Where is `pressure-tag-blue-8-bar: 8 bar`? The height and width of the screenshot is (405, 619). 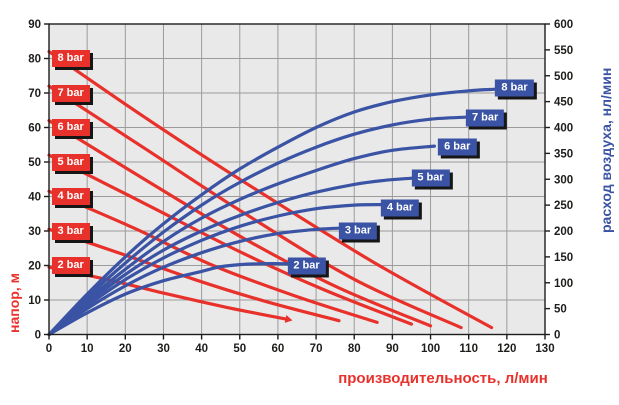 pressure-tag-blue-8-bar: 8 bar is located at coordinates (514, 88).